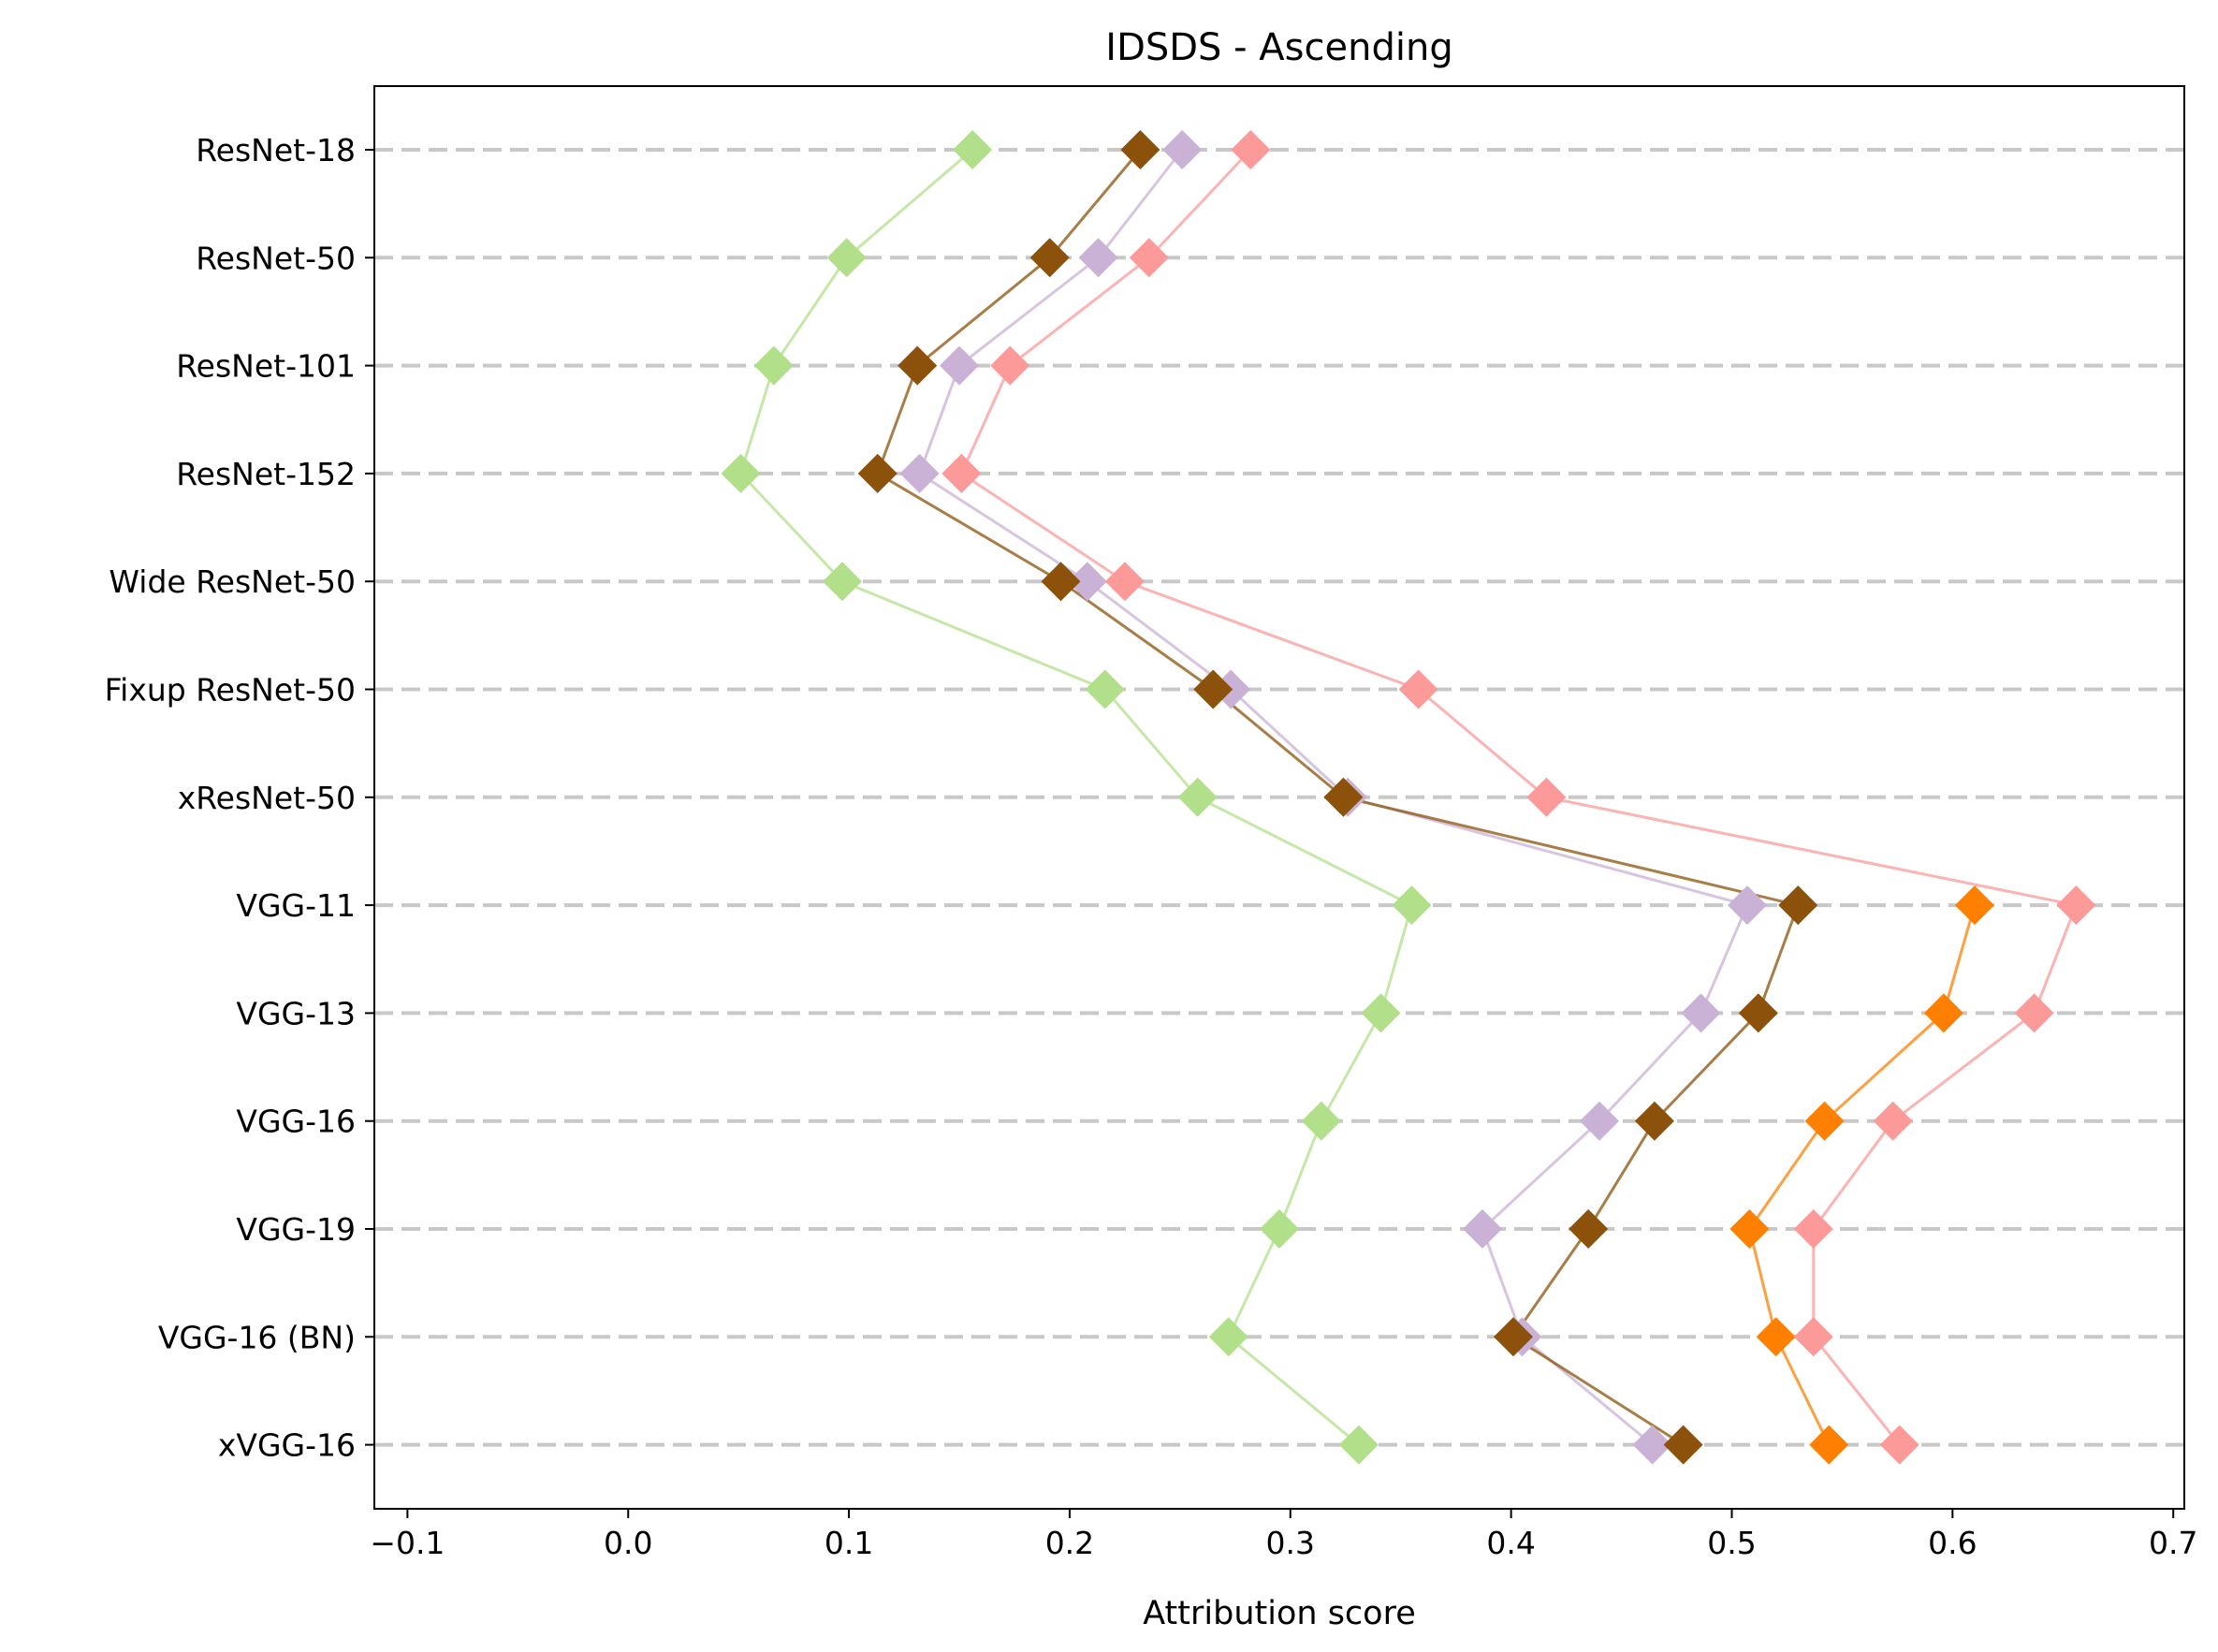  Describe the element at coordinates (276, 150) in the screenshot. I see `y-tick-label: ResNet-18` at that location.